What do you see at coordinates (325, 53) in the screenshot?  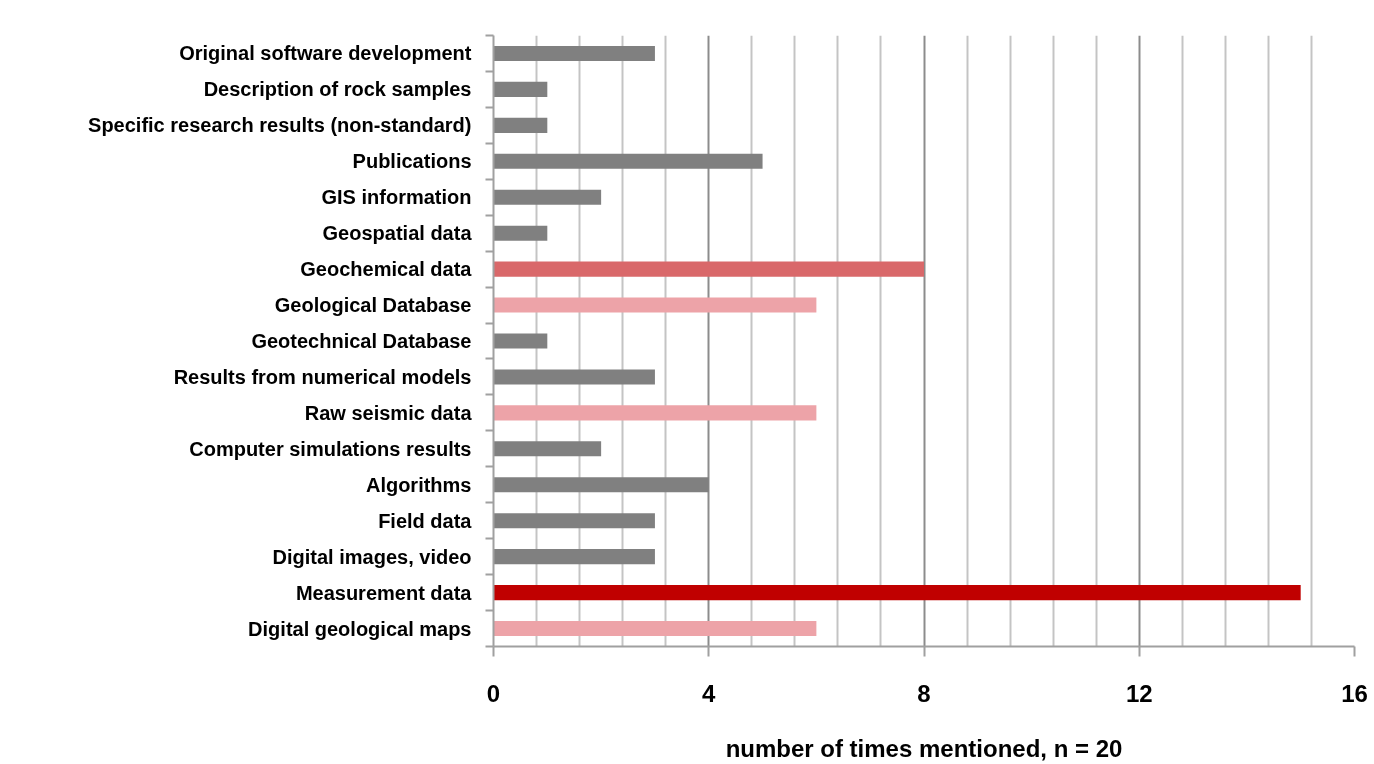 I see `y-tick-label: Original software development` at bounding box center [325, 53].